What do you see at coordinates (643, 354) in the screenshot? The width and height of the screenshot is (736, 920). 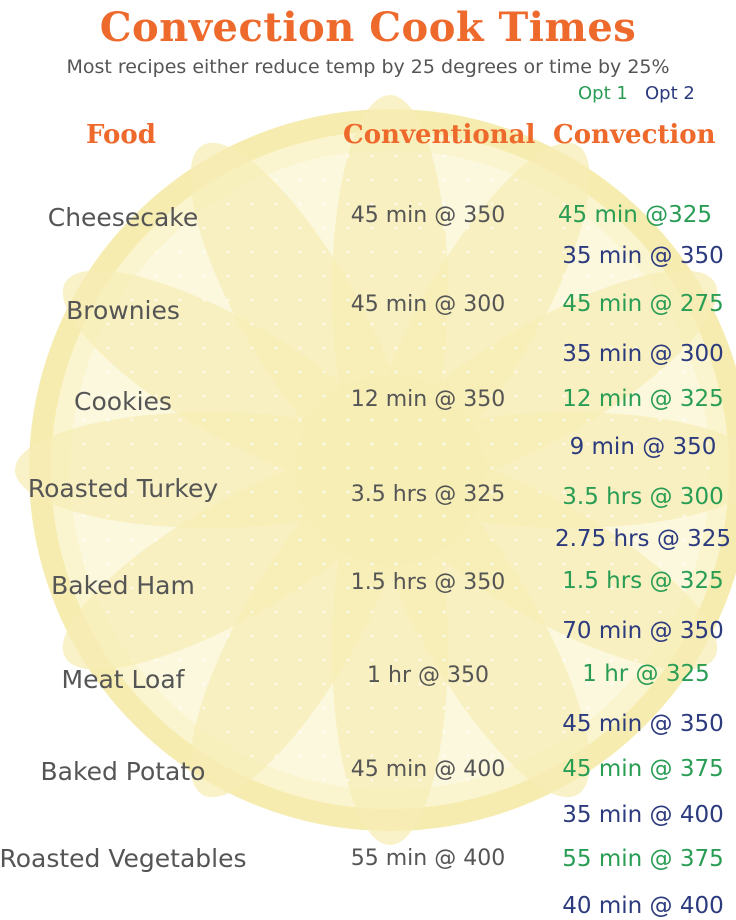 I see `convection-opt2-time: 35 min @ 300` at bounding box center [643, 354].